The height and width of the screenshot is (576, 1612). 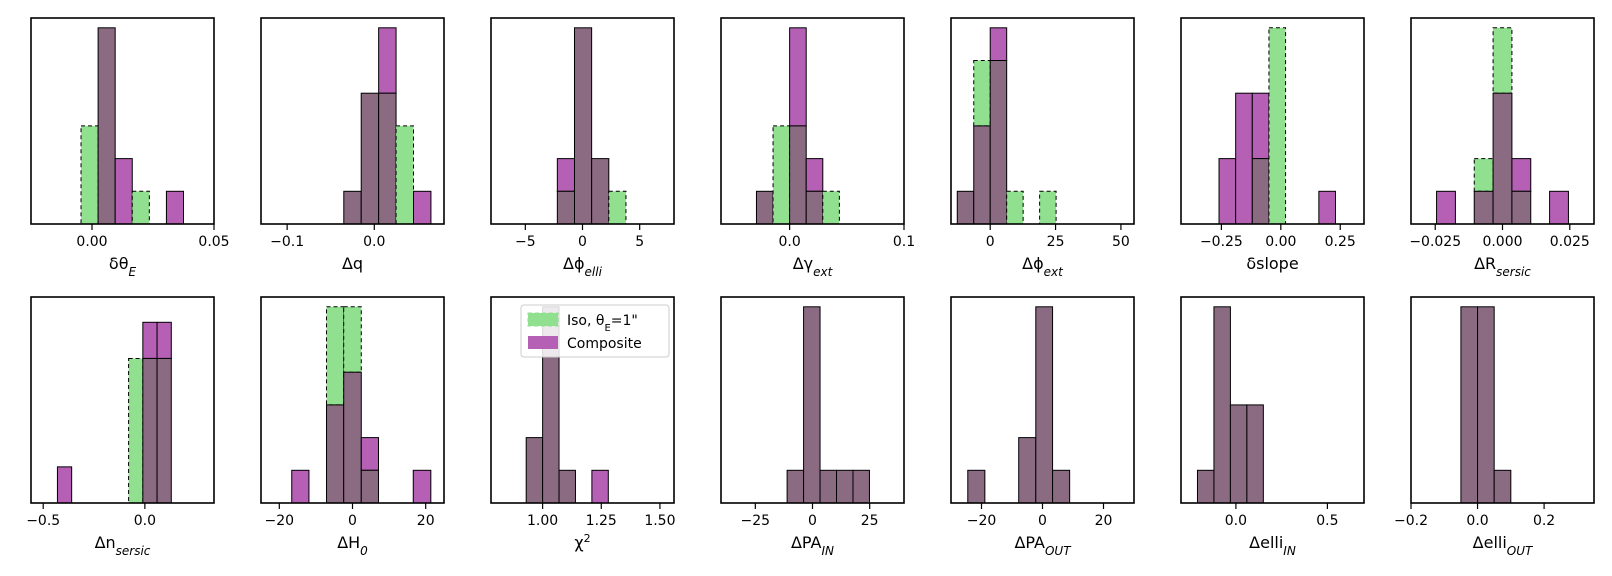 What do you see at coordinates (1042, 148) in the screenshot?
I see `panel-phi_ext: 0 25 50 Δϕext` at bounding box center [1042, 148].